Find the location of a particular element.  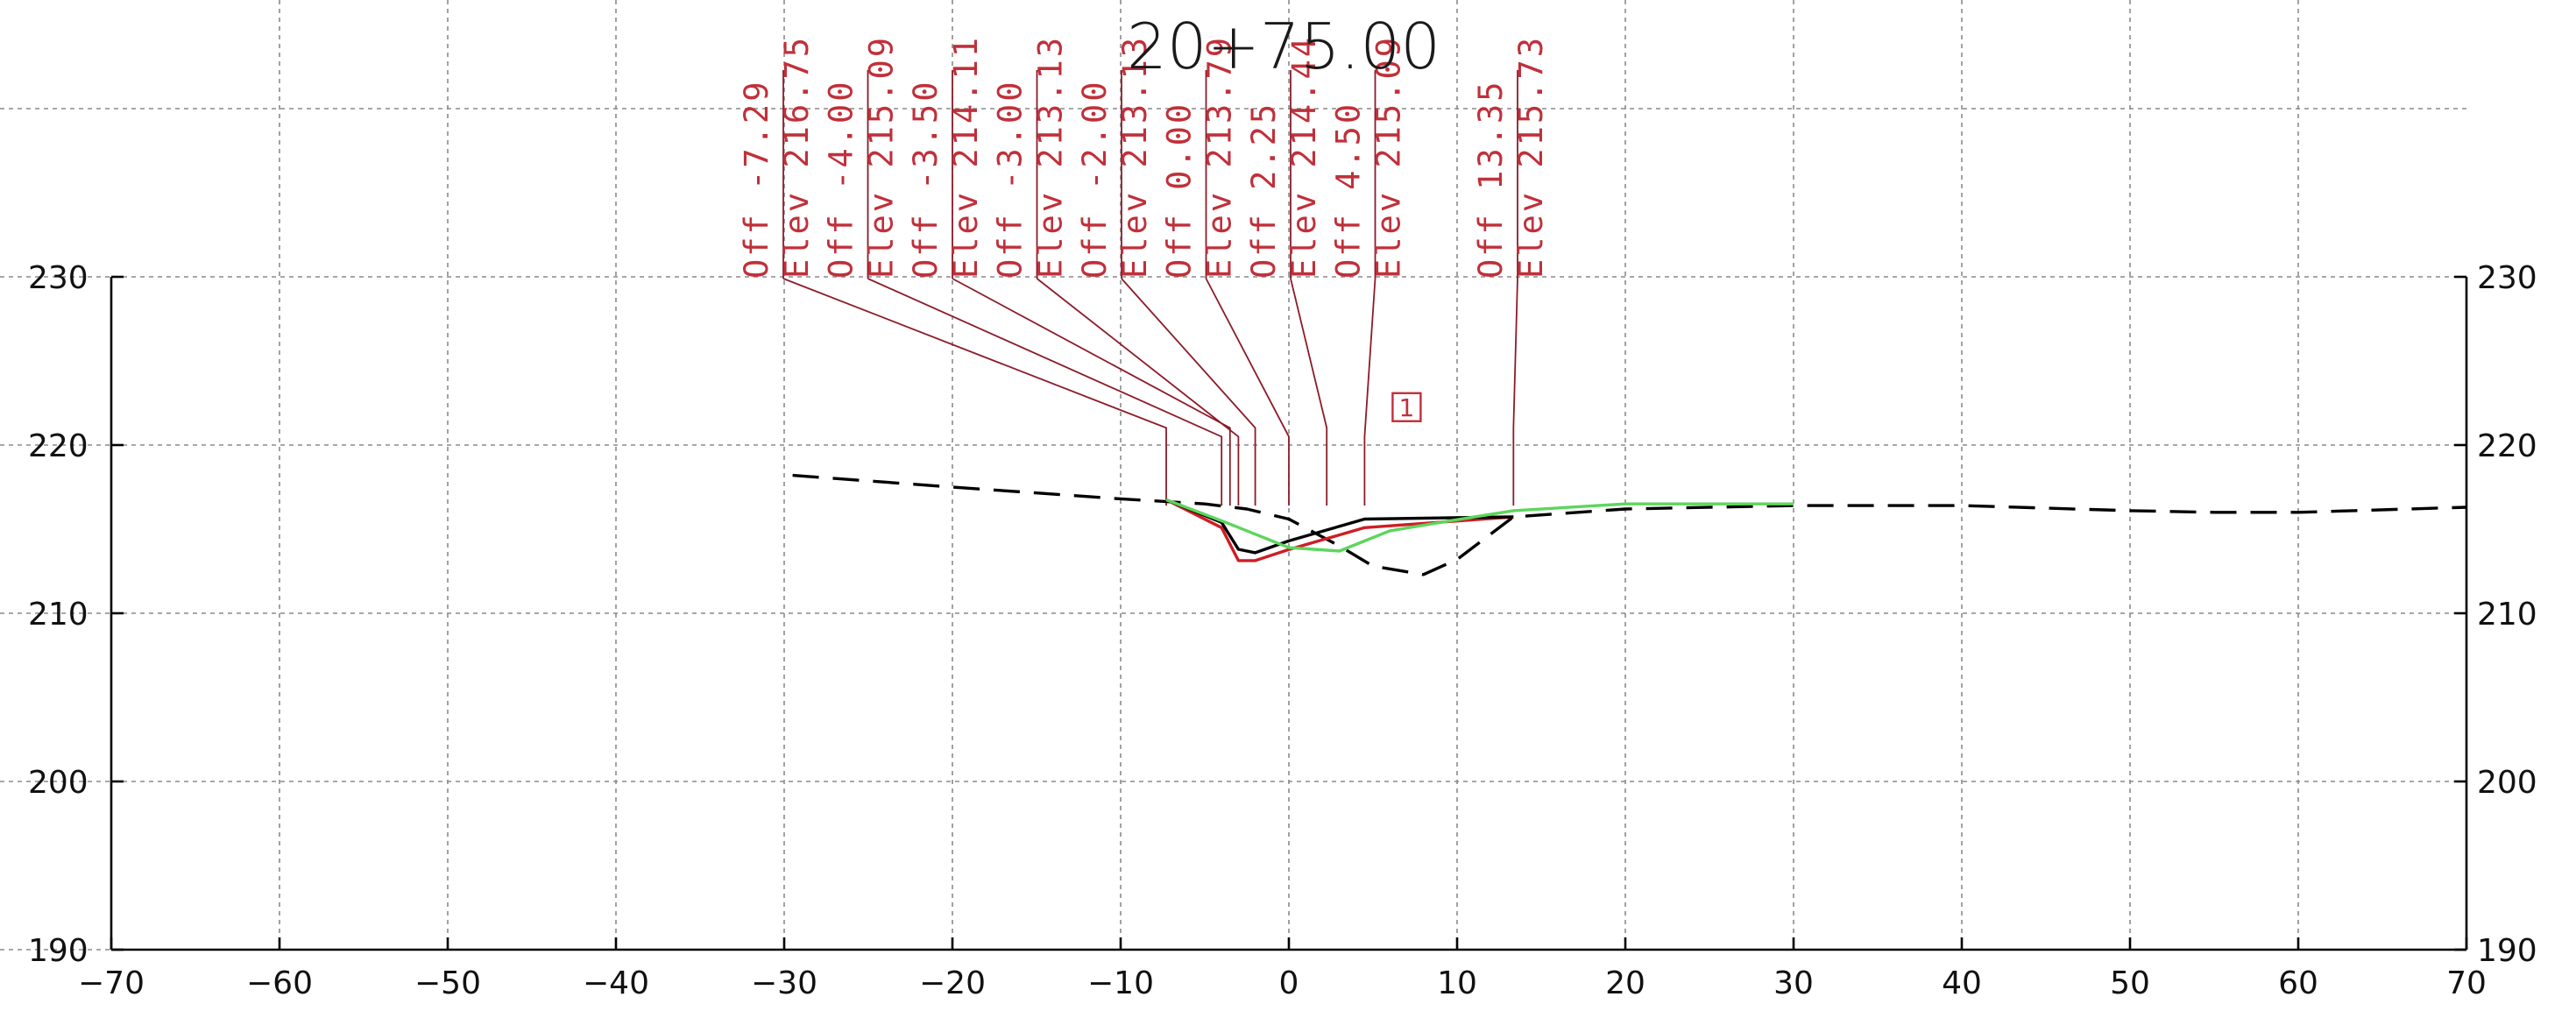

annotation-elev-label: Elev 215.73 is located at coordinates (1531, 157).